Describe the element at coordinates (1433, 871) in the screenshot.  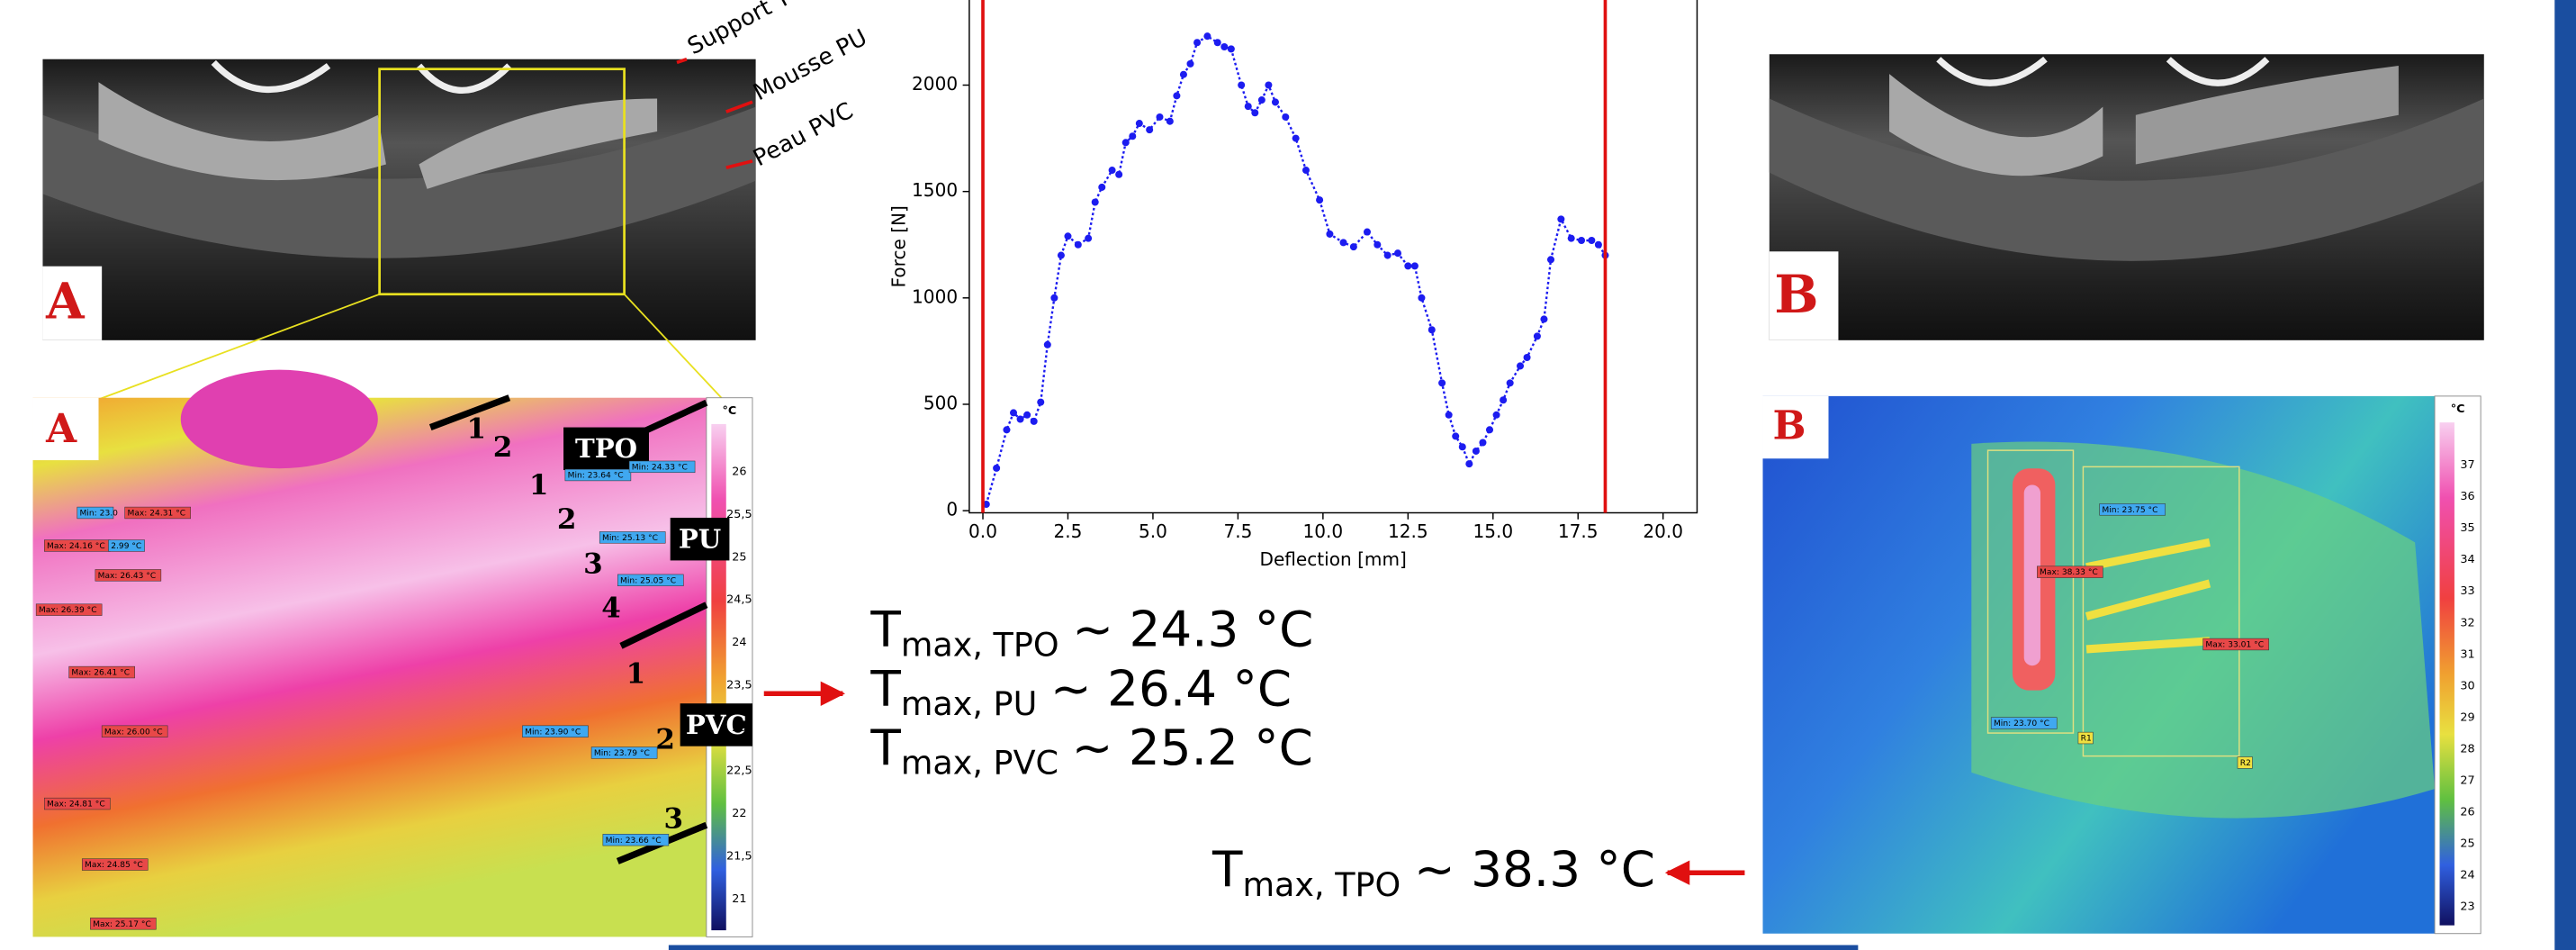
I see `result: Tmax, TPO ~ 38.3 °C` at that location.